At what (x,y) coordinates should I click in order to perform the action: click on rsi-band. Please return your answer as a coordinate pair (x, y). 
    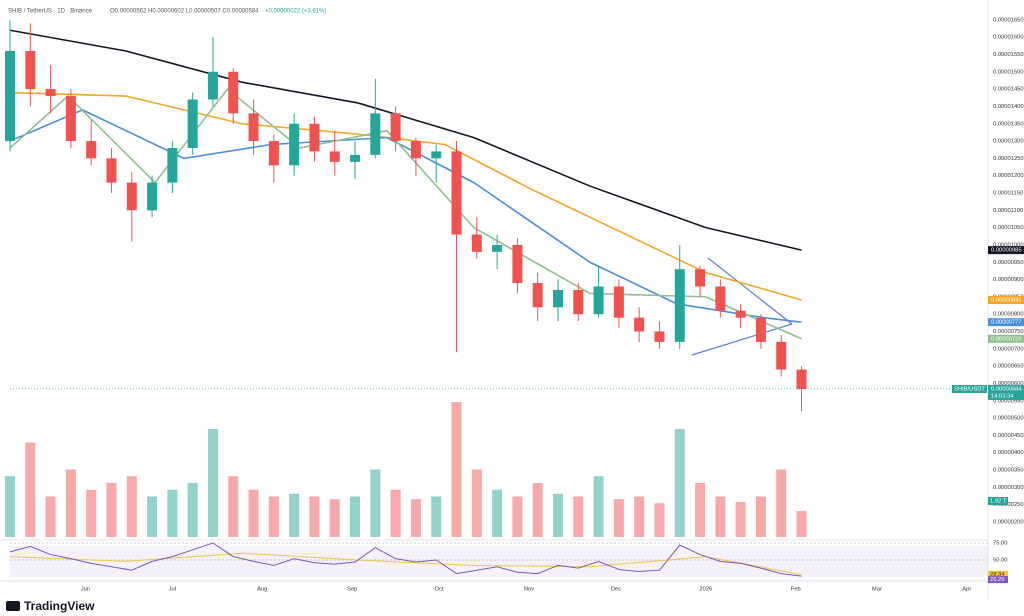
    Looking at the image, I should click on (499, 561).